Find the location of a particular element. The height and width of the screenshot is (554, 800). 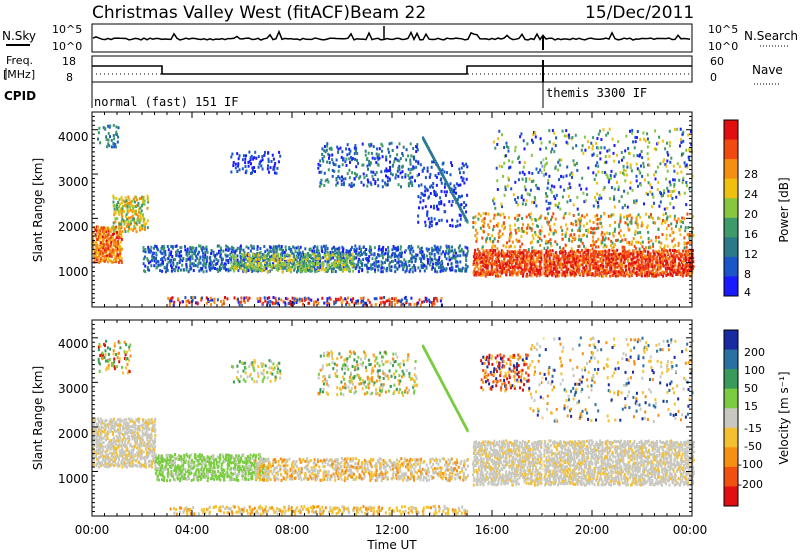

vcb-tick-m50: -50 is located at coordinates (753, 446).